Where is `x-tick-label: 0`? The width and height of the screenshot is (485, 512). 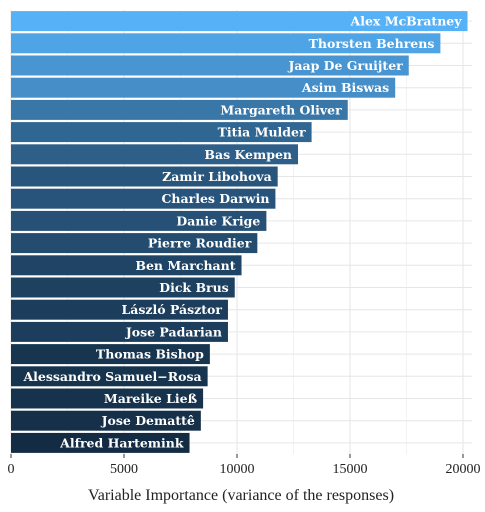
x-tick-label: 0 is located at coordinates (11, 469).